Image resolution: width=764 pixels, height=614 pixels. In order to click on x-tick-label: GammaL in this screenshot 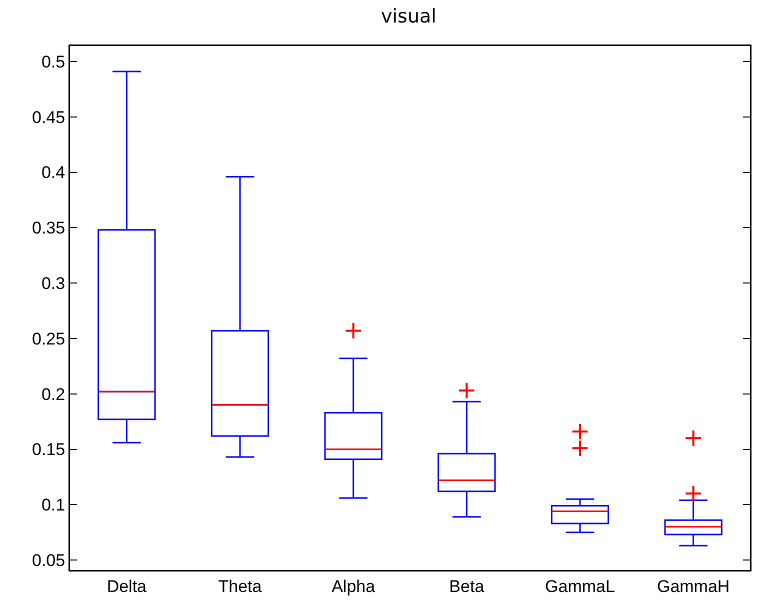, I will do `click(580, 586)`.